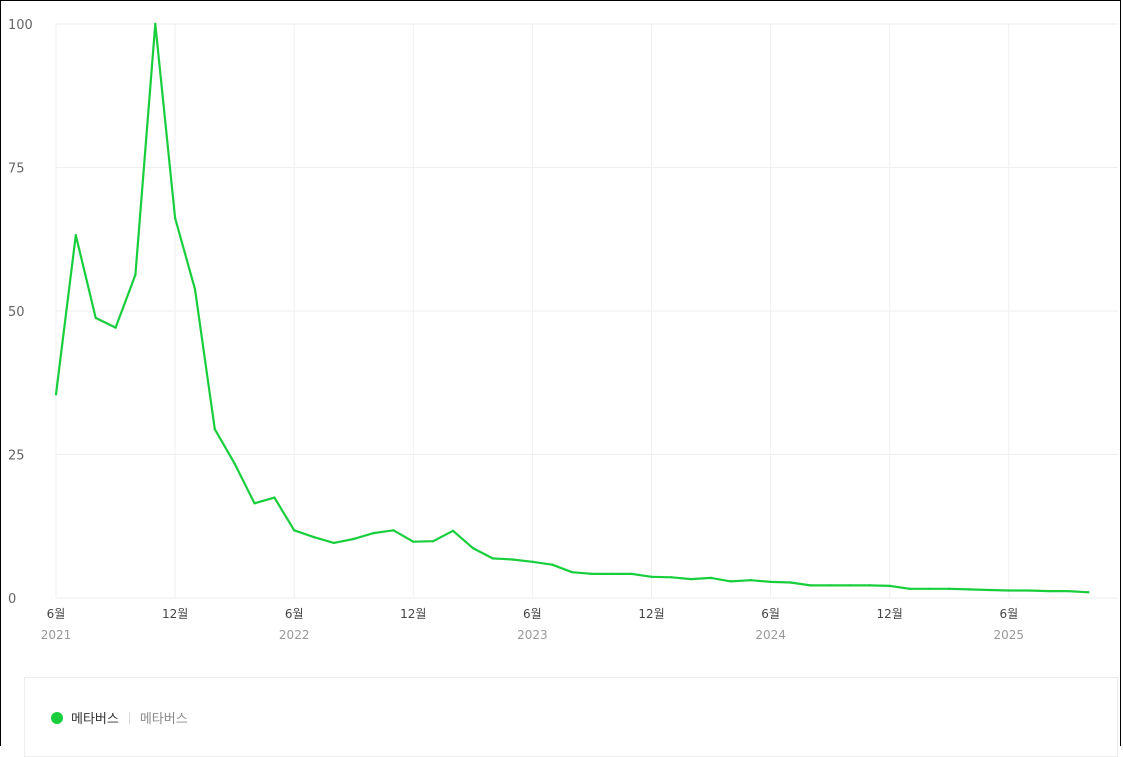  I want to click on legend-sublabel: 메타버스, so click(163, 719).